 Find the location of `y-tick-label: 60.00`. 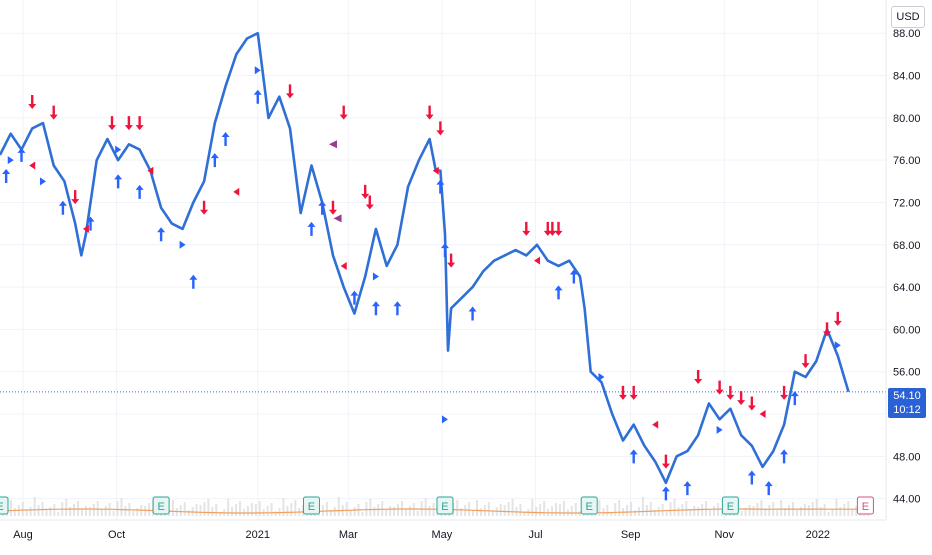

y-tick-label: 60.00 is located at coordinates (907, 330).